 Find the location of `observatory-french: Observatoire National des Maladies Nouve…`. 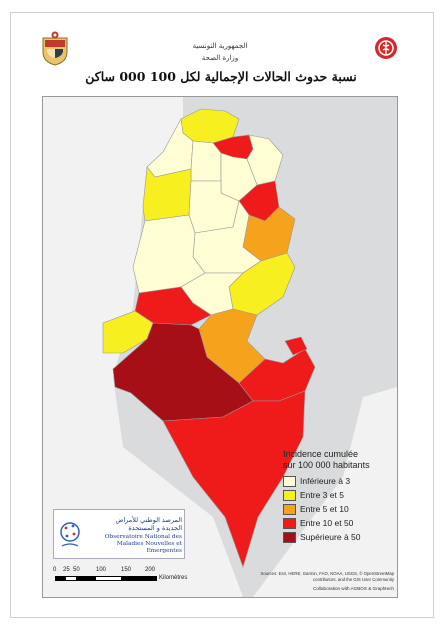

observatory-french: Observatoire National des Maladies Nouve… is located at coordinates (133, 544).